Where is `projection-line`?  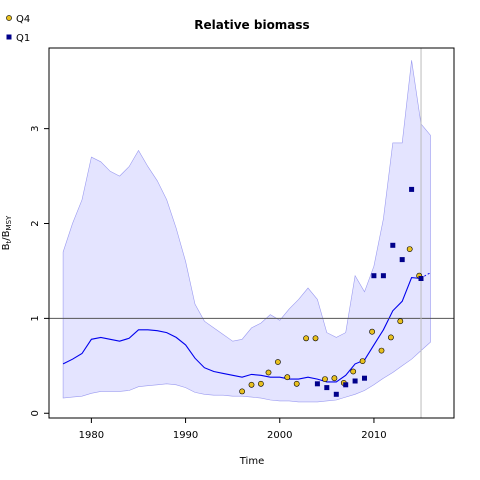
projection-line is located at coordinates (425, 275).